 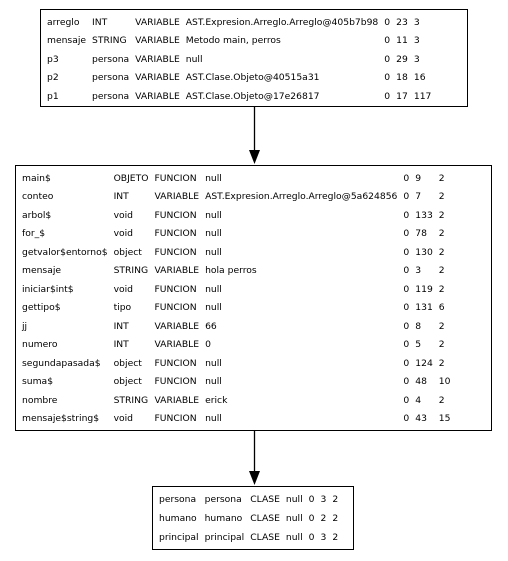 What do you see at coordinates (252, 96) in the screenshot?
I see `symbol-value-cell: AST.Clase.Objeto@17e26817` at bounding box center [252, 96].